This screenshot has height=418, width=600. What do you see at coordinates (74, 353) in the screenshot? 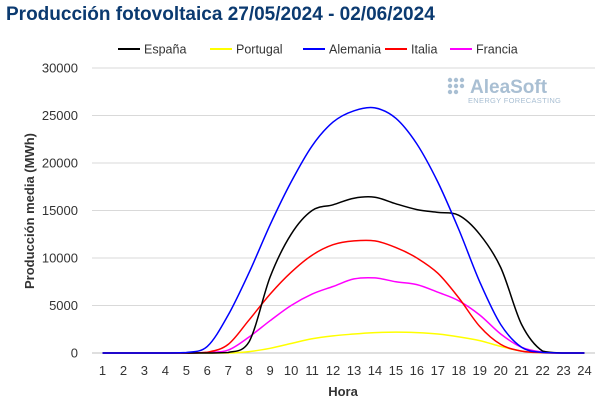
I see `y-tick-label: 0` at bounding box center [74, 353].